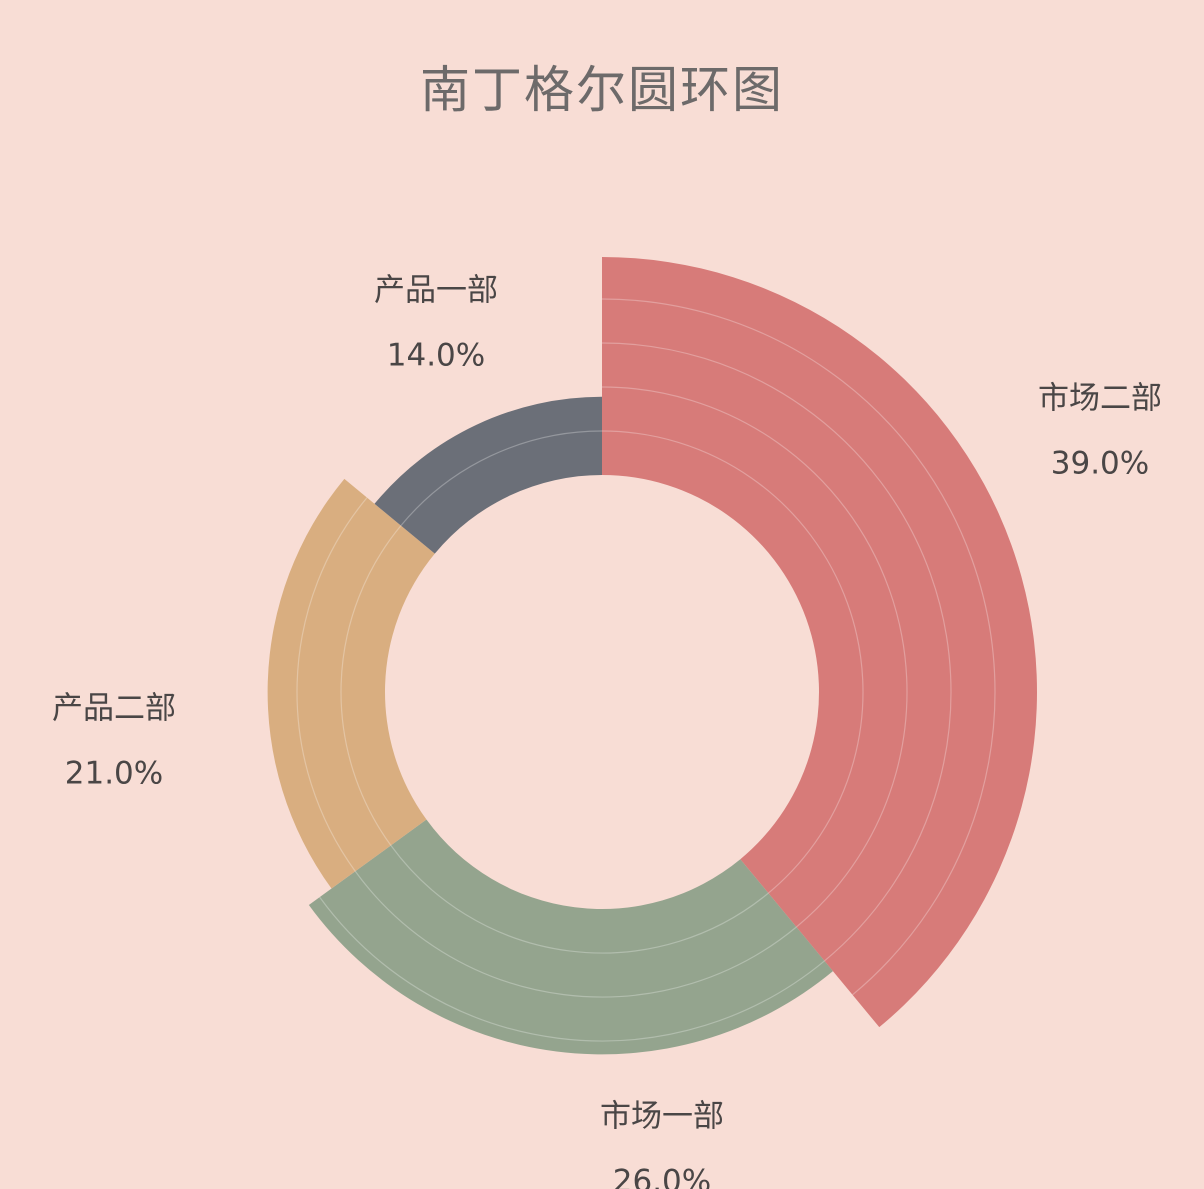  Describe the element at coordinates (1100, 464) in the screenshot. I see `slice-label-value-1: 39.0%` at that location.